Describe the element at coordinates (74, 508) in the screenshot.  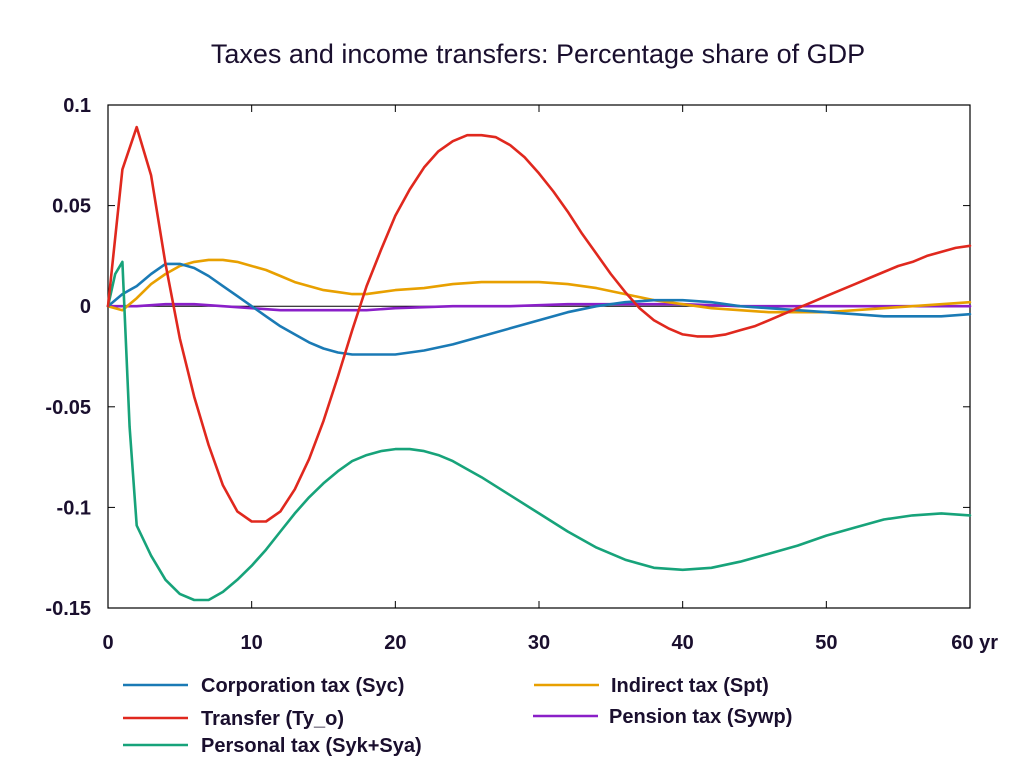
I see `y-tick-label: -0.1` at that location.